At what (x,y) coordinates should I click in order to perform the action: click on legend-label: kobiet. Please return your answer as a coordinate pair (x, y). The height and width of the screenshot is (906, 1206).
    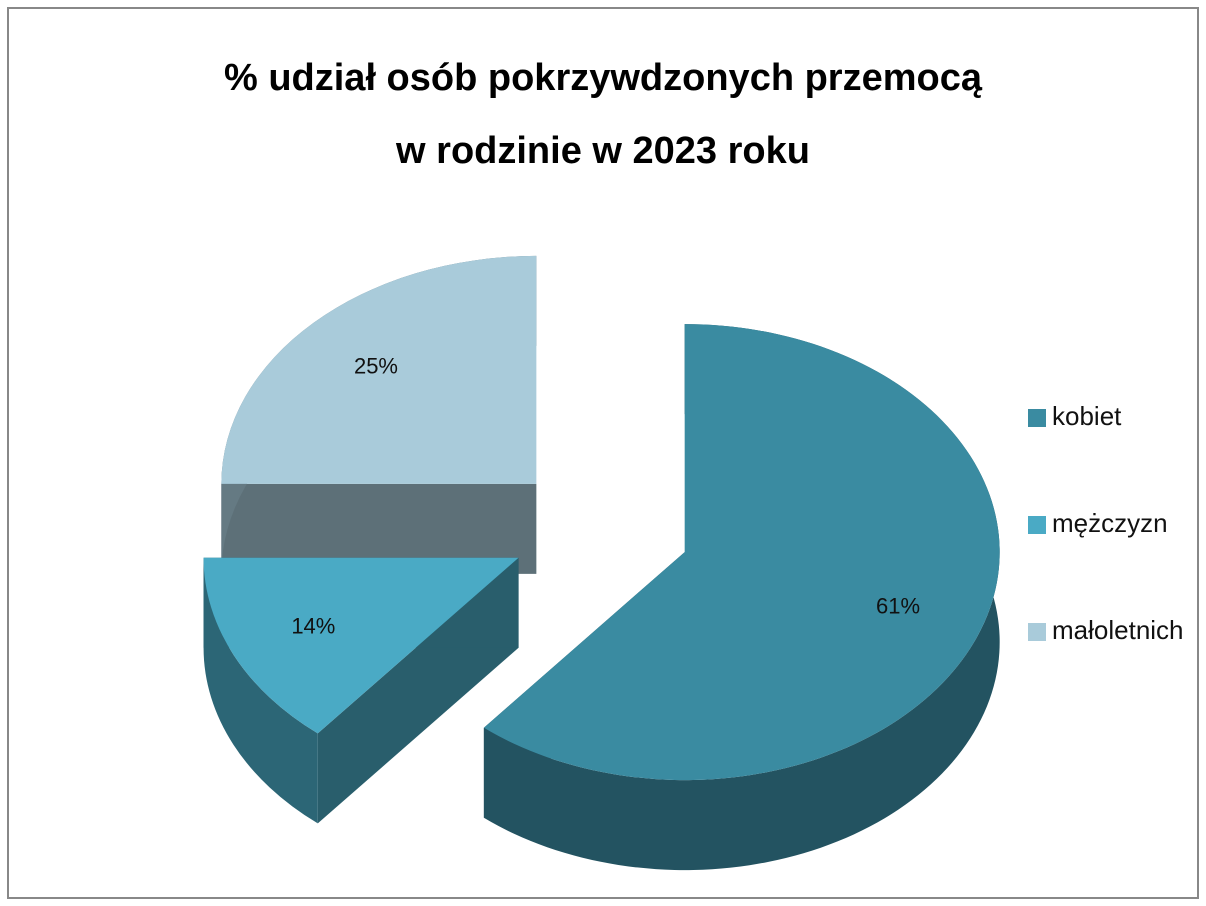
    Looking at the image, I should click on (1087, 416).